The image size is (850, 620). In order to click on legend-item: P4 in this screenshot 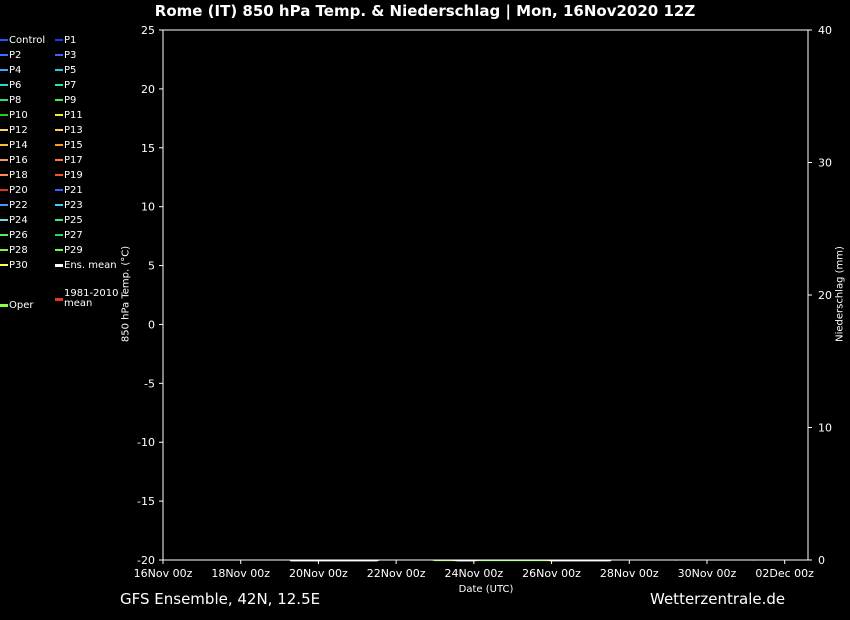, I will do `click(10, 70)`.